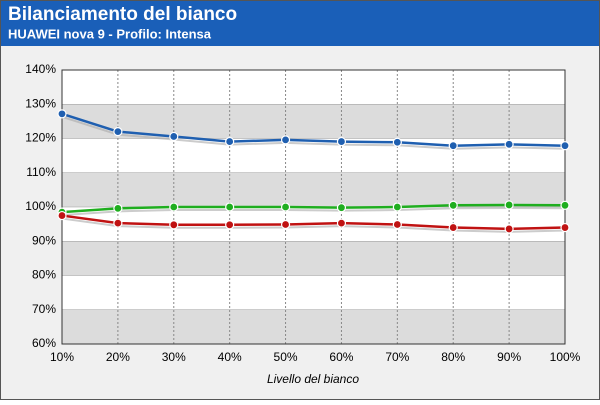  Describe the element at coordinates (40, 138) in the screenshot. I see `y-tick-label: 120%` at that location.